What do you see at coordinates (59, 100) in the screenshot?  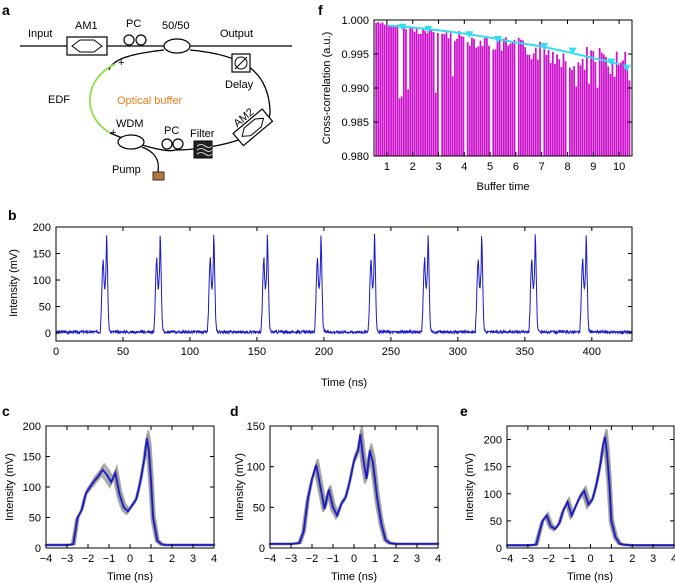 I see `edf-label: EDF` at bounding box center [59, 100].